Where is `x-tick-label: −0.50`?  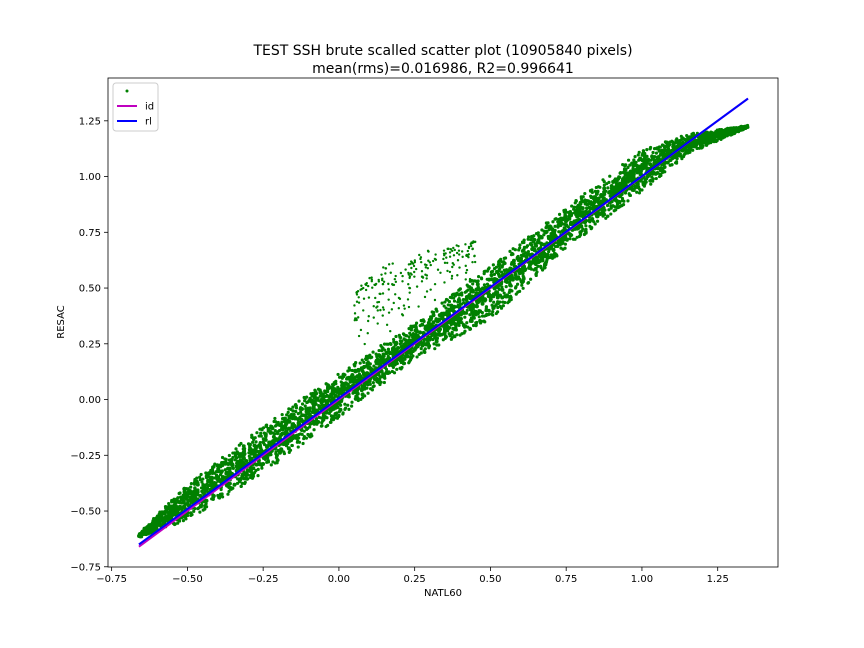
x-tick-label: −0.50 is located at coordinates (187, 579).